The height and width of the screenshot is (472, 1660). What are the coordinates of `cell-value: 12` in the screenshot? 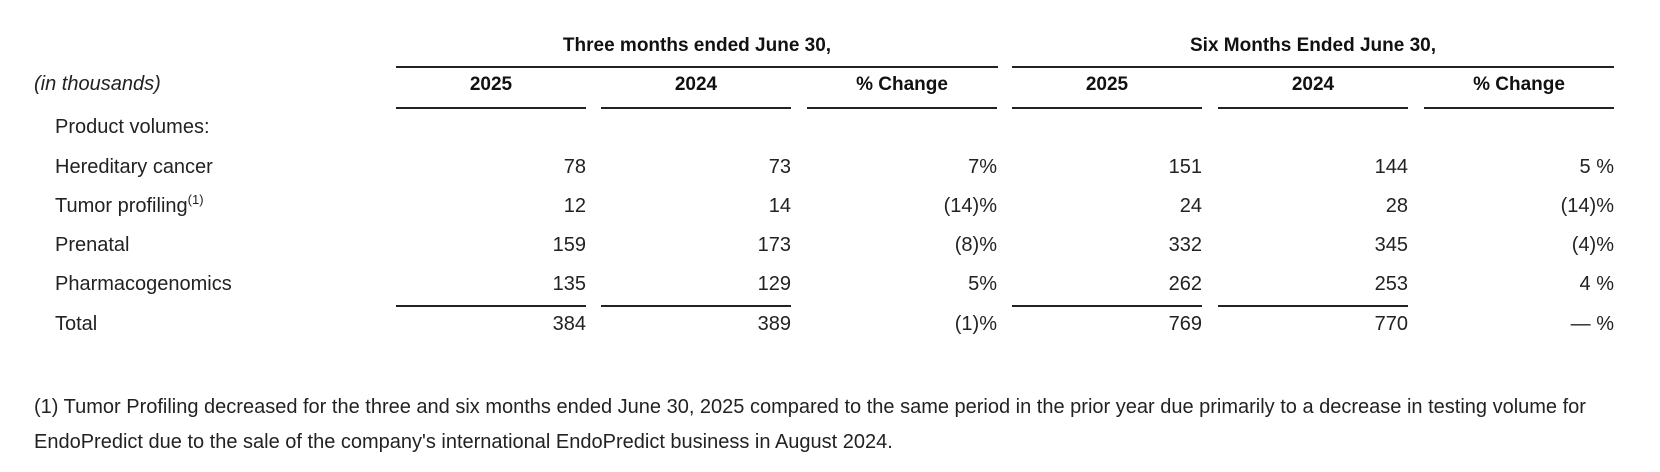 It's located at (574, 206).